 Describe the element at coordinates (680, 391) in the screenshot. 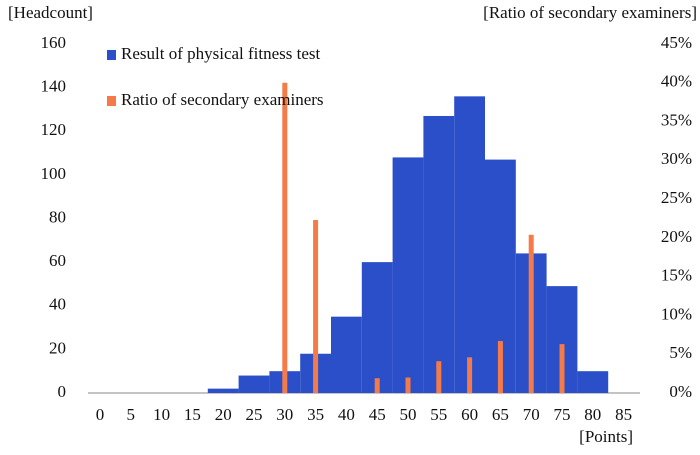

I see `y2-tick-label: 0%` at that location.